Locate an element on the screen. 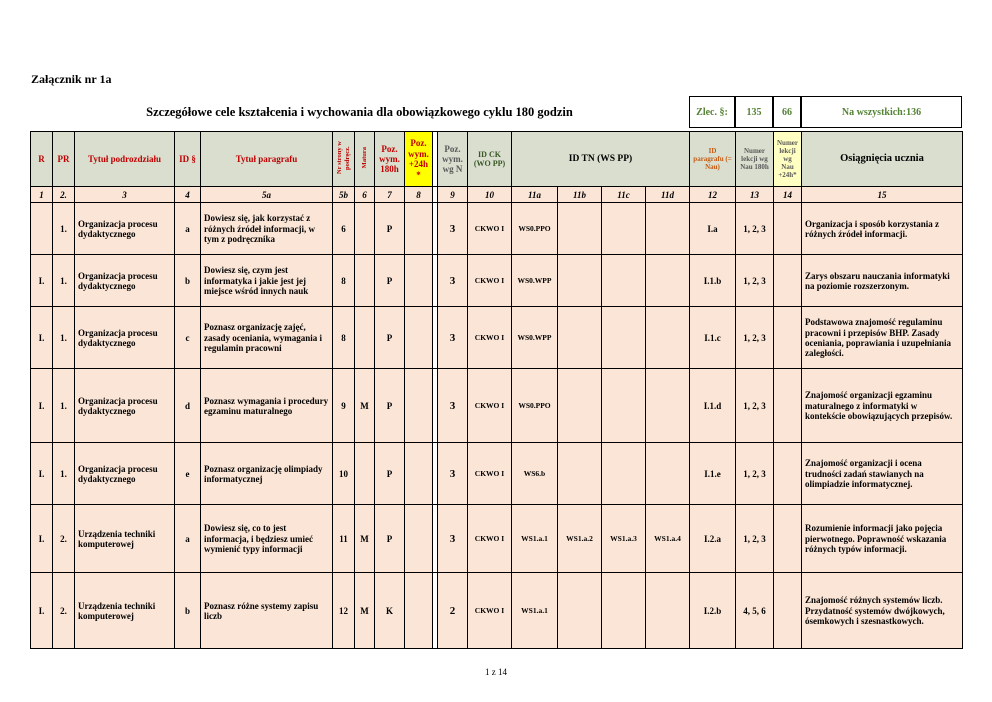 Image resolution: width=992 pixels, height=702 pixels. cell-id-par: b is located at coordinates (187, 281).